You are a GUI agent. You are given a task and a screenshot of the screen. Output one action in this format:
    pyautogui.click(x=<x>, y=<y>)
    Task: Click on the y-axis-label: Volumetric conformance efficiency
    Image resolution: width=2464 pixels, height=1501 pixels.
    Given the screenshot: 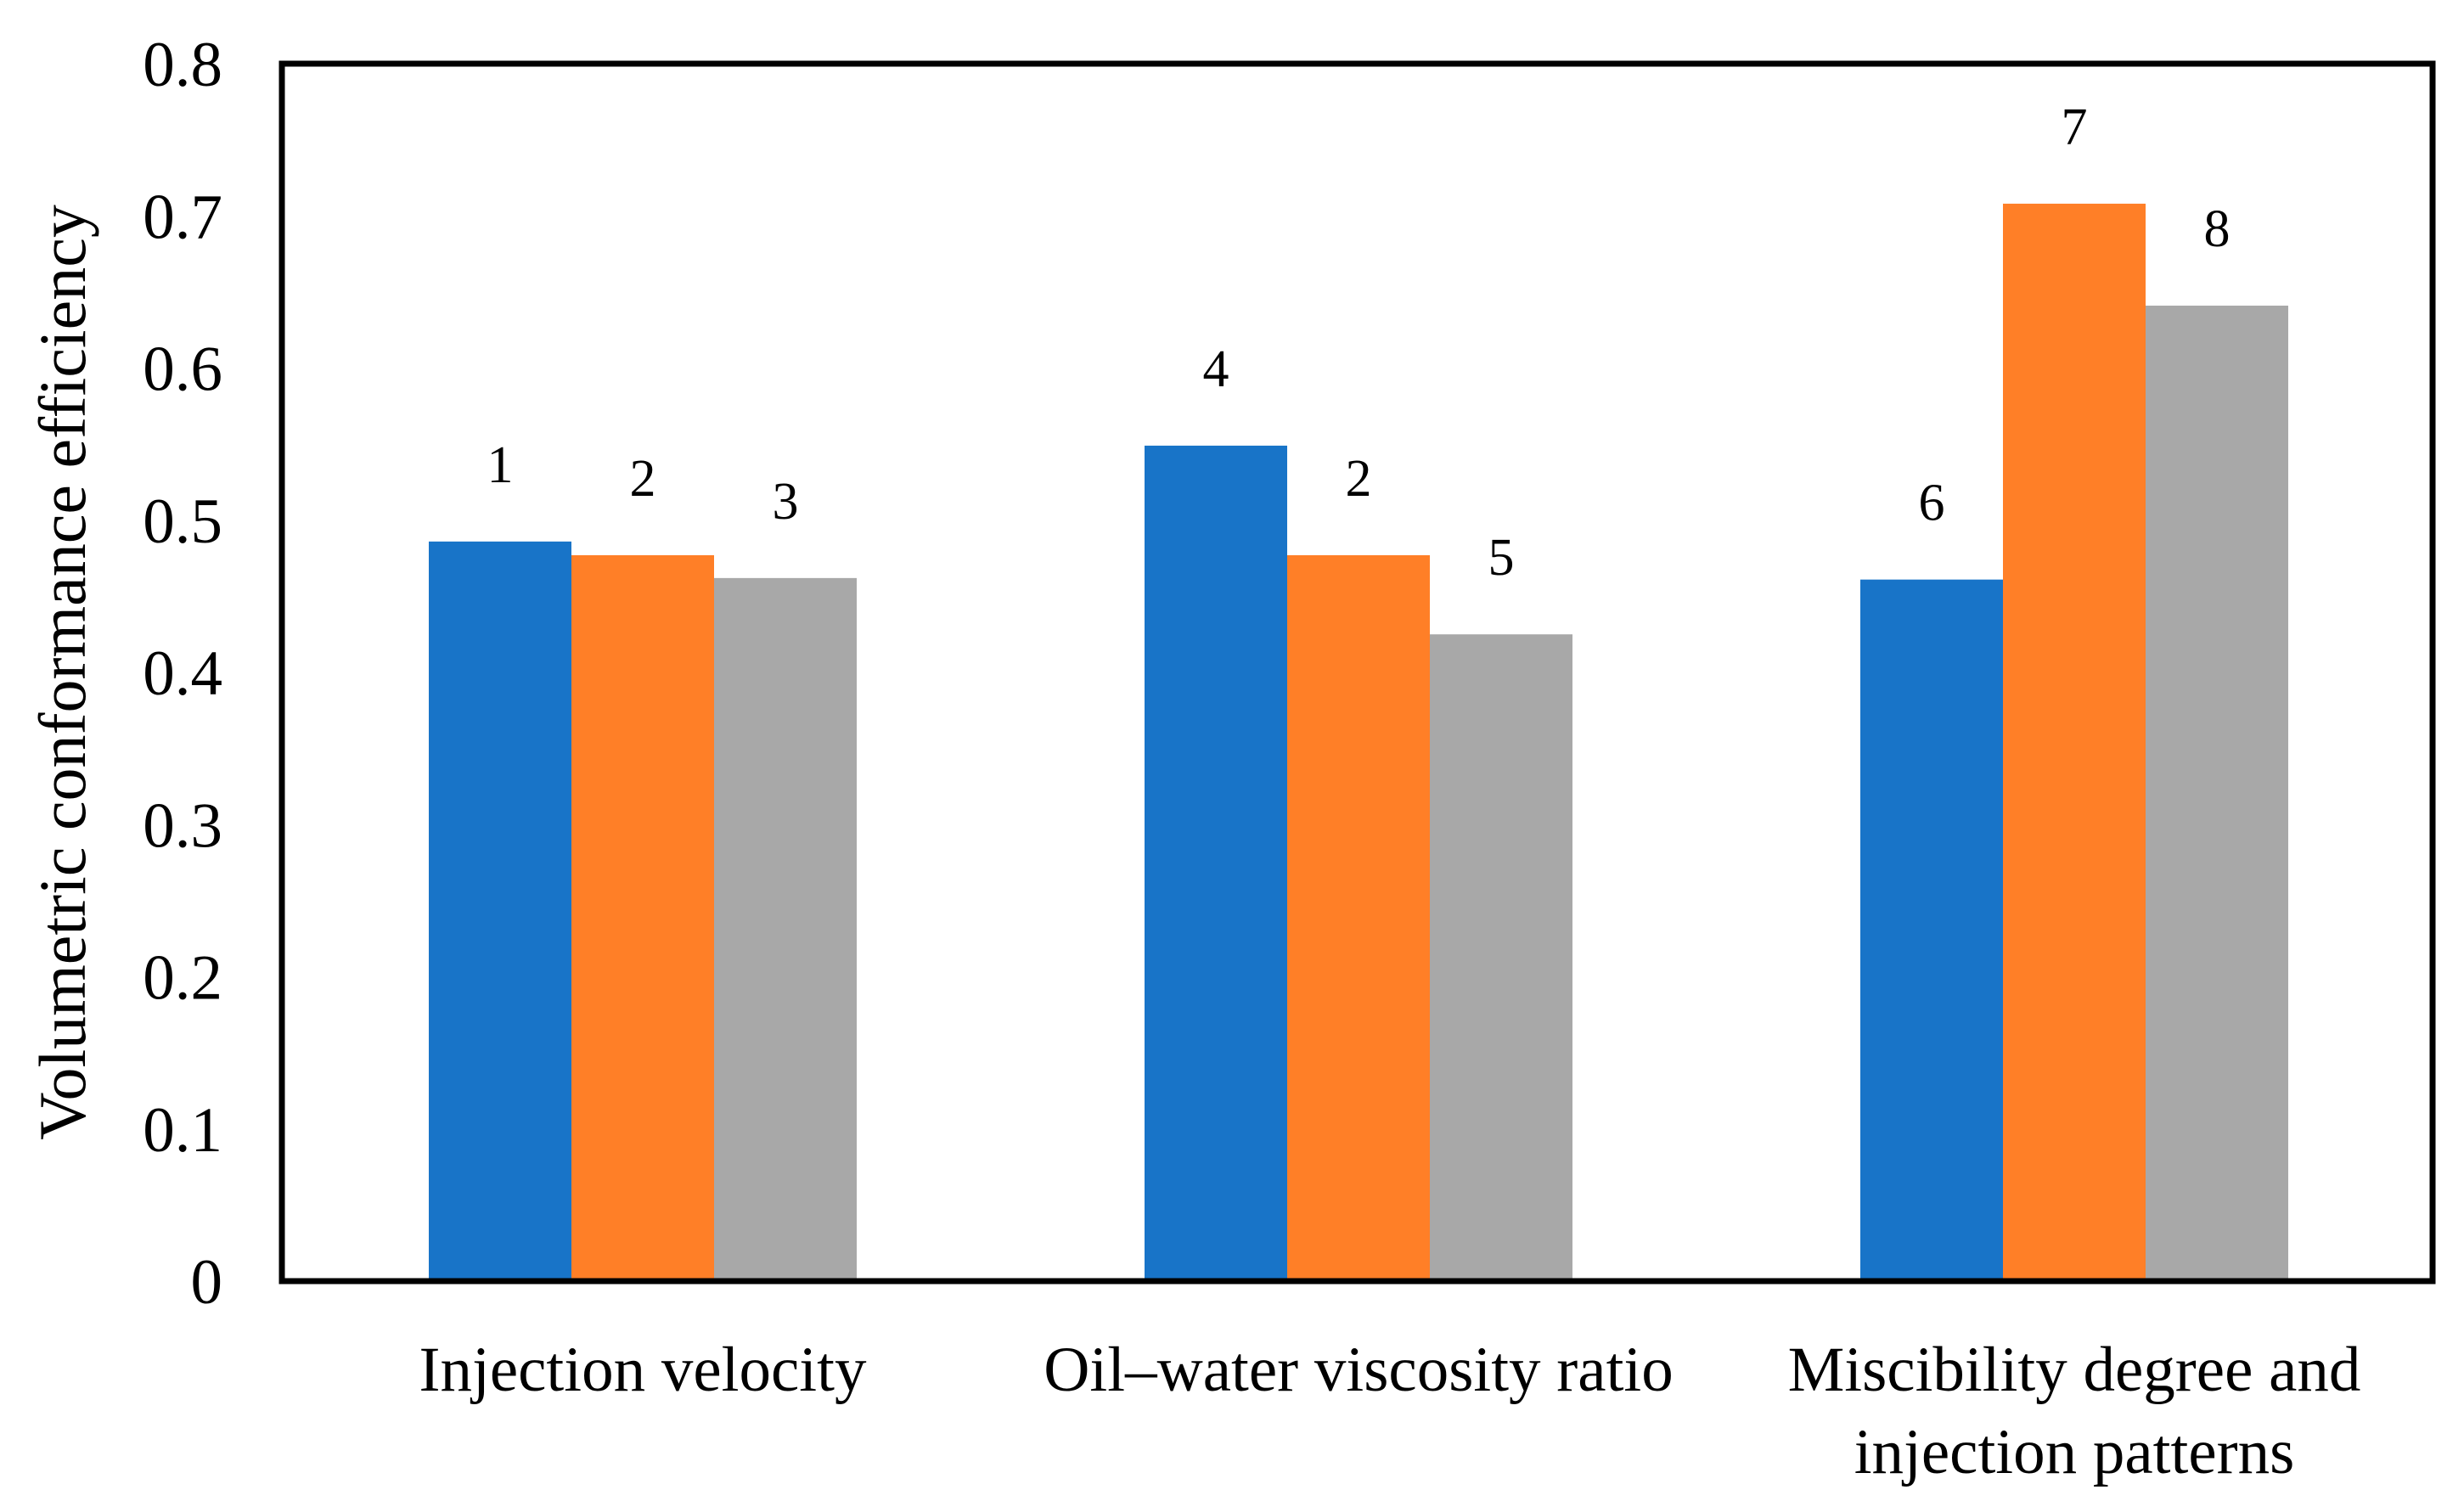 What is the action you would take?
    pyautogui.click(x=62, y=672)
    